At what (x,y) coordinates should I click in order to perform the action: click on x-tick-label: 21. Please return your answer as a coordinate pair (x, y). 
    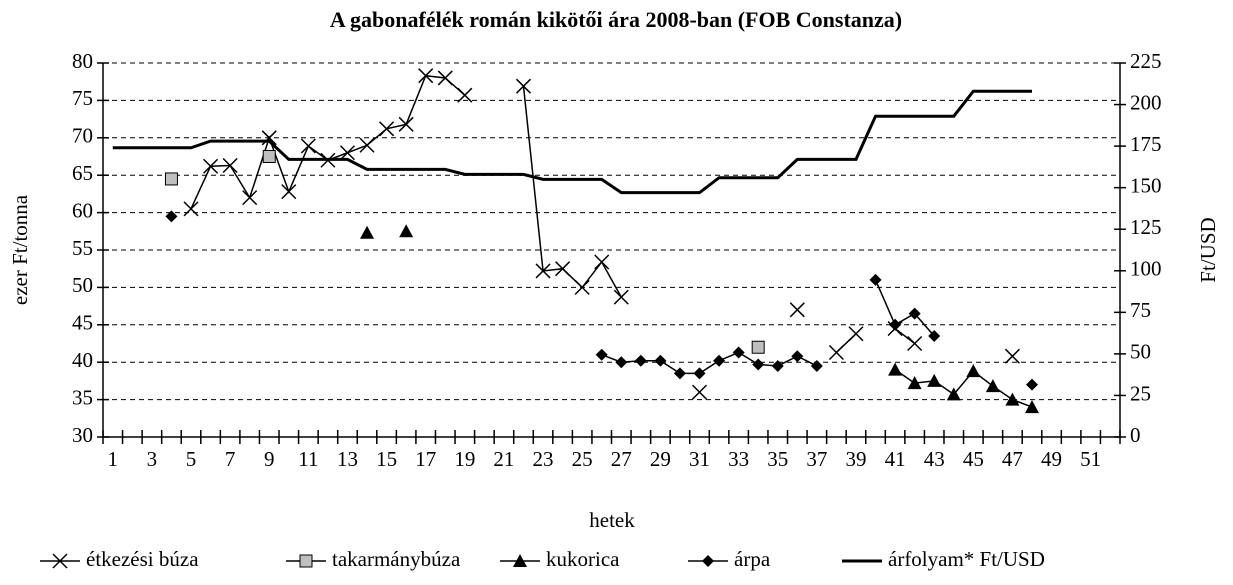
    Looking at the image, I should click on (503, 459).